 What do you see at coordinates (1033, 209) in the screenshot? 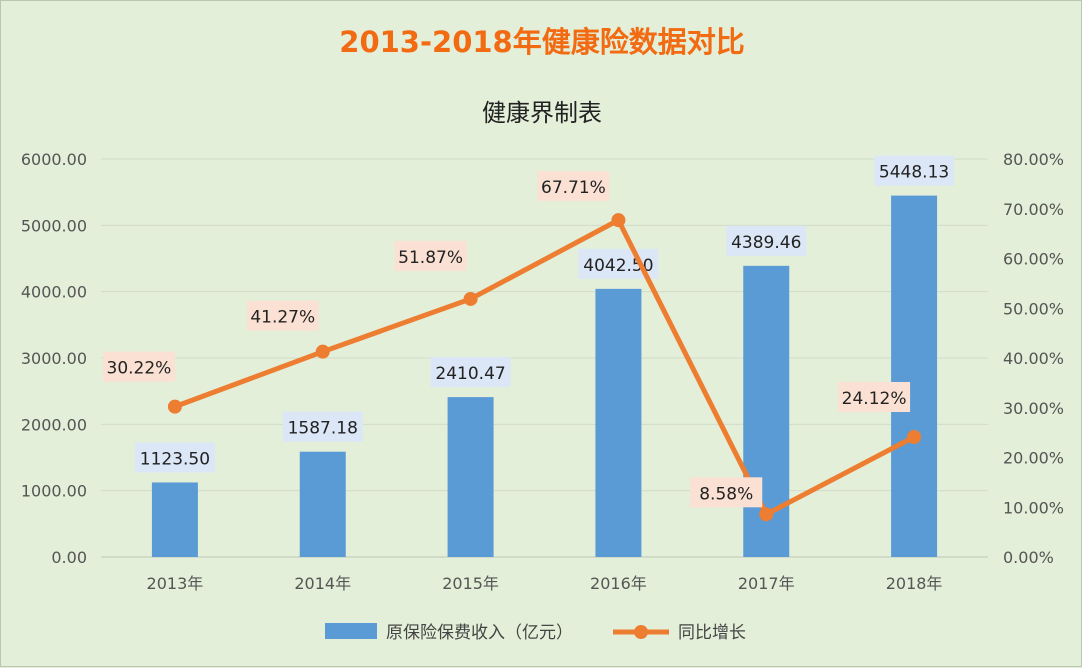
I see `y-right-tick-label: 70.00%` at bounding box center [1033, 209].